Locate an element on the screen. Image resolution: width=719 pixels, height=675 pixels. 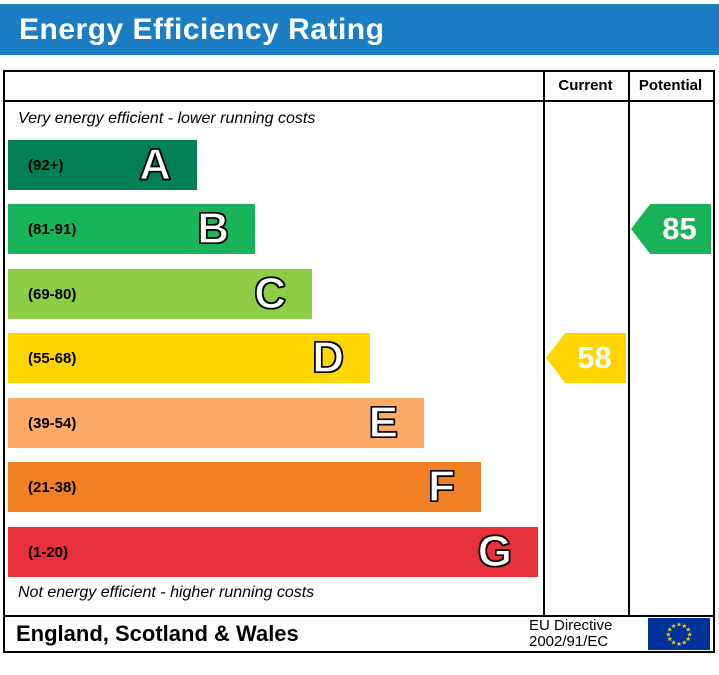
band-letter: D is located at coordinates (328, 357).